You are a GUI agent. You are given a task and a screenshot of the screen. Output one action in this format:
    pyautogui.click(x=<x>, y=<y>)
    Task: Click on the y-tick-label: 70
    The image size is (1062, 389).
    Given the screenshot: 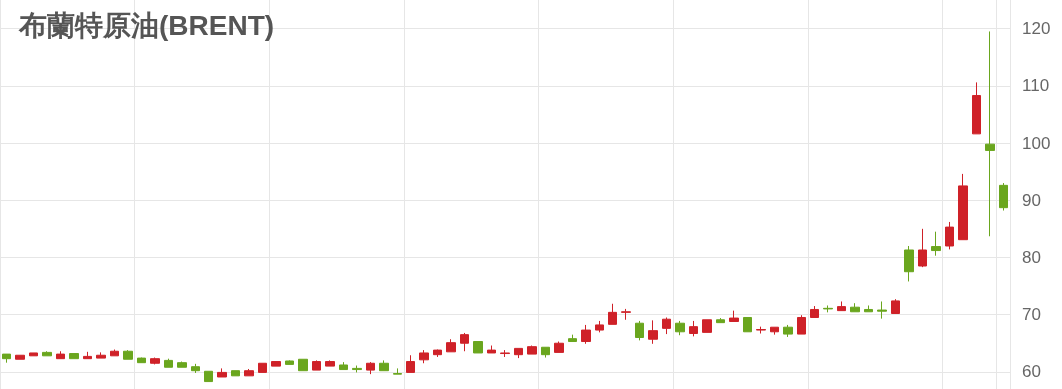 What is the action you would take?
    pyautogui.click(x=1031, y=315)
    